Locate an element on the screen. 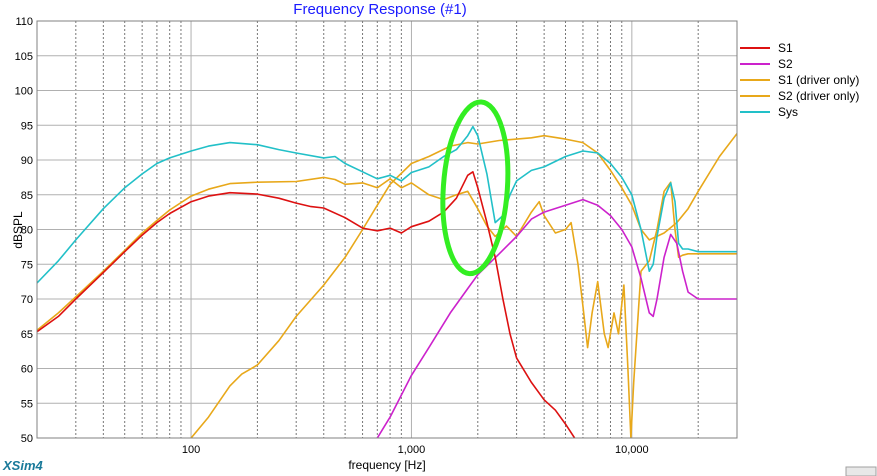  y-tick-label: 60 is located at coordinates (27, 370).